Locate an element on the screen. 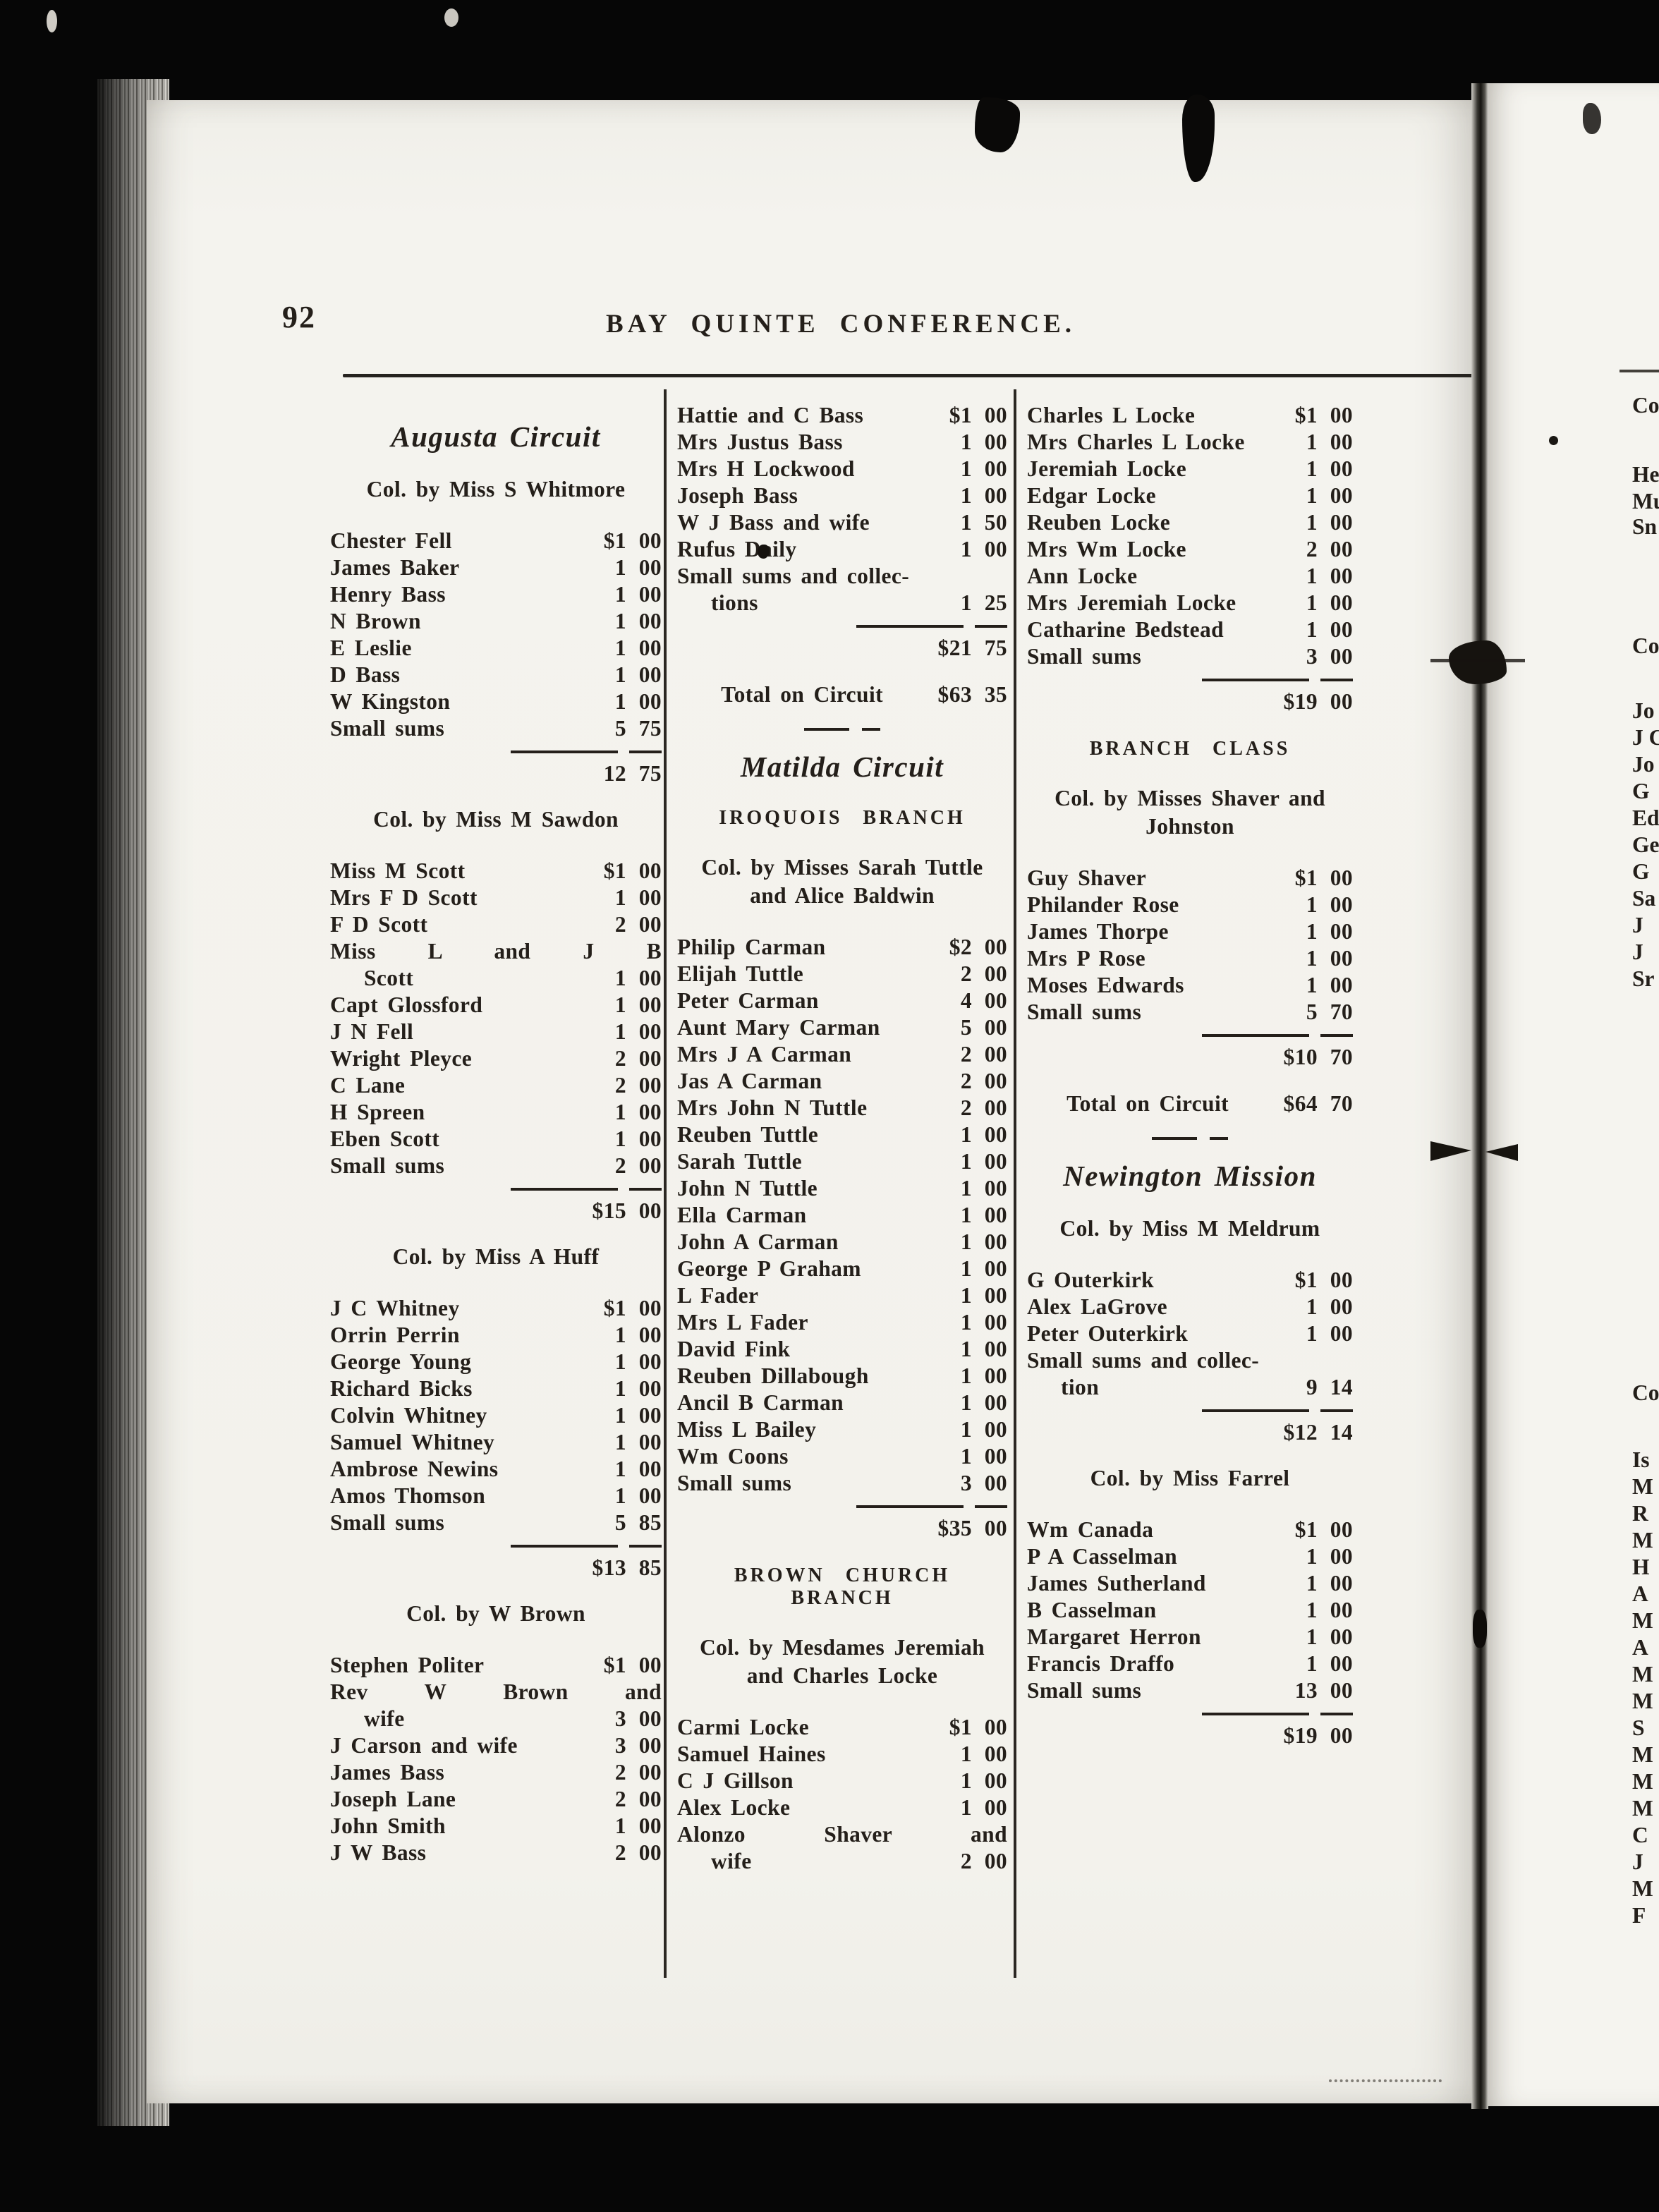 The width and height of the screenshot is (1659, 2212). donor-name: James Thorpe is located at coordinates (1098, 932).